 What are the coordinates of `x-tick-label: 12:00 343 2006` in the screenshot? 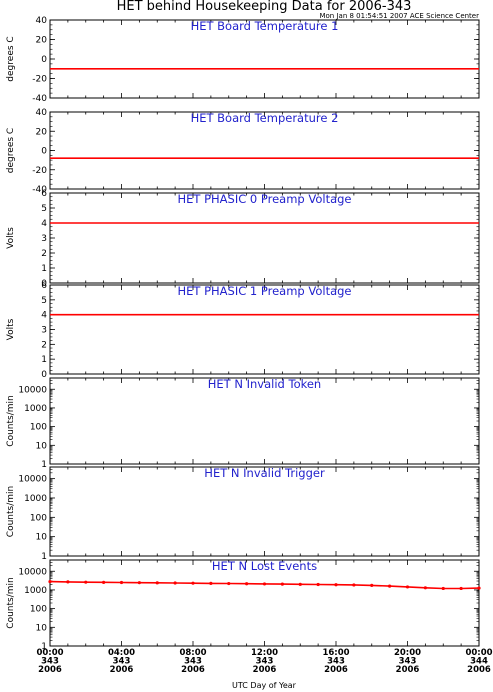 It's located at (264, 661).